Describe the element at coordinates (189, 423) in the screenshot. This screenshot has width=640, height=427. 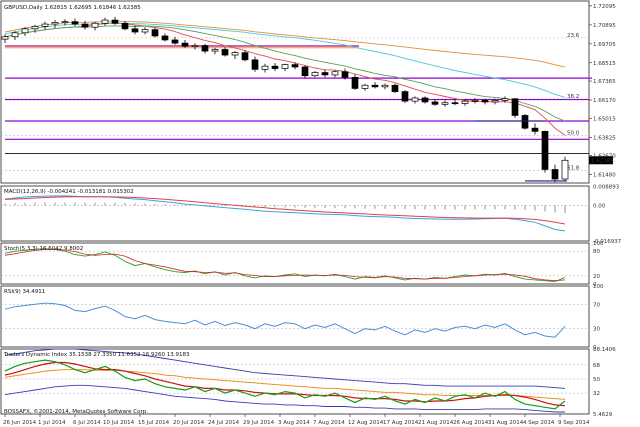
I see `time-tick-label: 20 Jul 2014` at that location.